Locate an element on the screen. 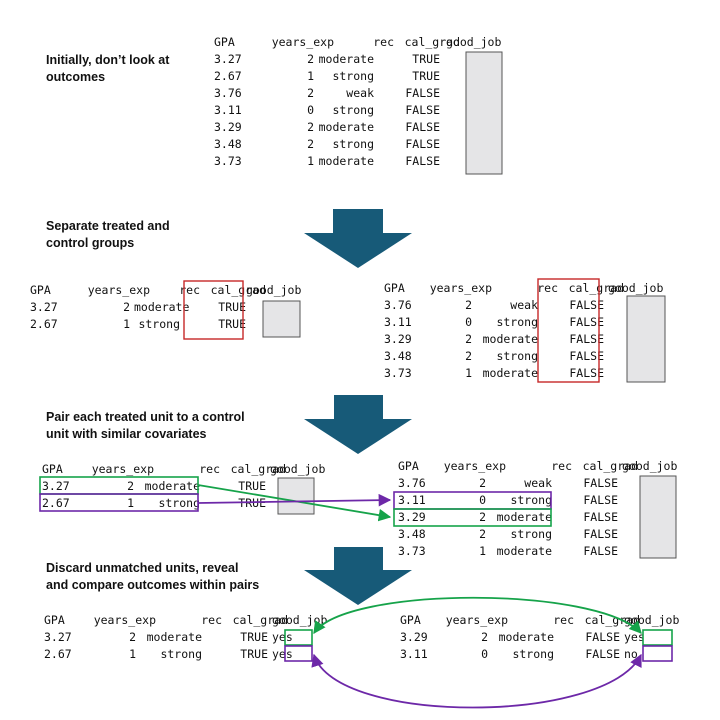 Image resolution: width=720 pixels, height=720 pixels. cell-gpa: 3.48 is located at coordinates (228, 144).